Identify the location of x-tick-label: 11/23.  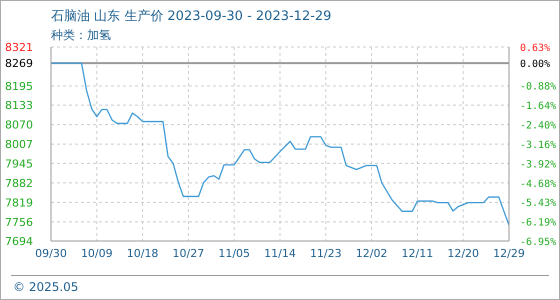
(326, 253).